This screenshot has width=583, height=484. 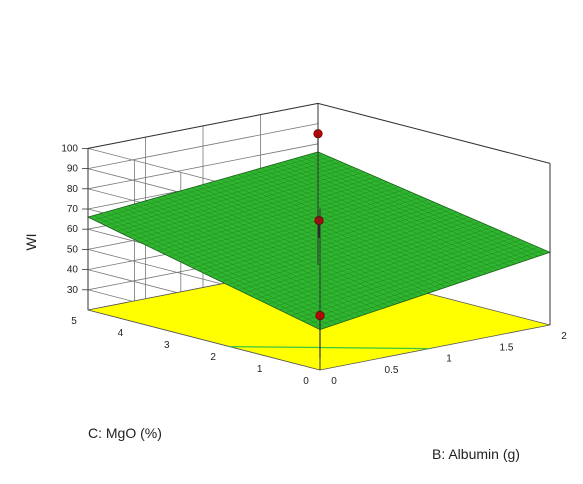 What do you see at coordinates (74, 321) in the screenshot?
I see `mgo-tick-label: 5` at bounding box center [74, 321].